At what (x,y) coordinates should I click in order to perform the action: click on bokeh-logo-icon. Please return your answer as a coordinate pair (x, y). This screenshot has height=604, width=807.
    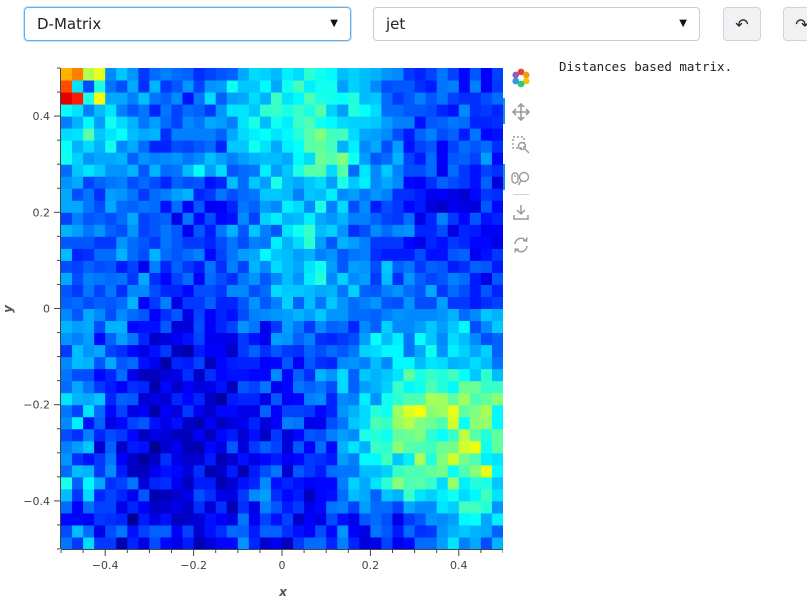
    Looking at the image, I should click on (521, 78).